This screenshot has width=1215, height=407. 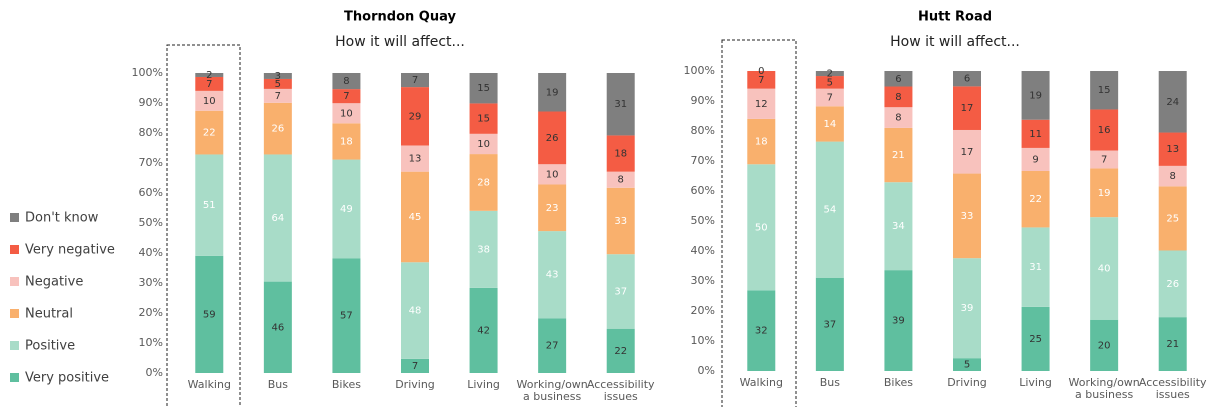 What do you see at coordinates (1035, 383) in the screenshot?
I see `x-tick-label: Living` at bounding box center [1035, 383].